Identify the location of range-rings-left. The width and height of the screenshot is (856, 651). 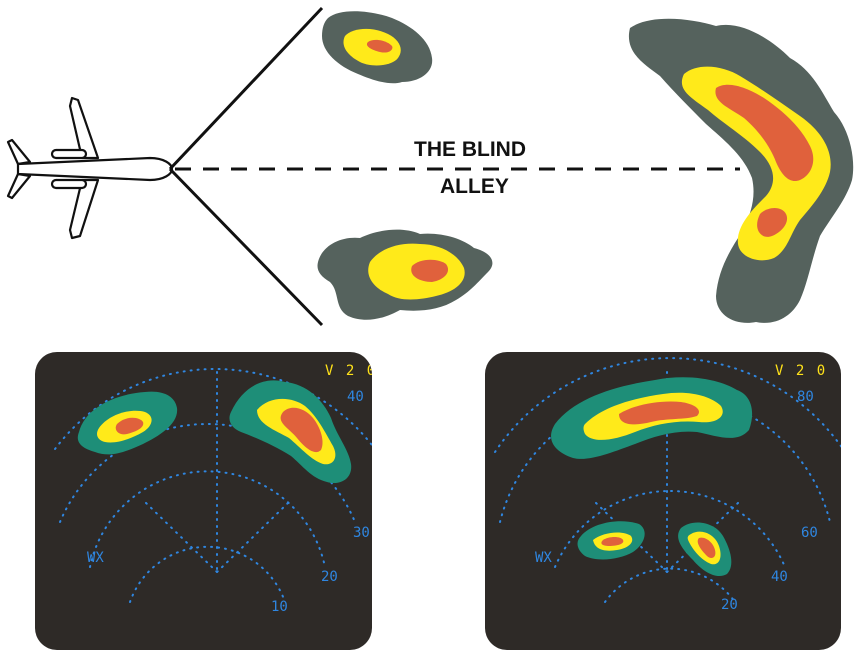
(213, 485).